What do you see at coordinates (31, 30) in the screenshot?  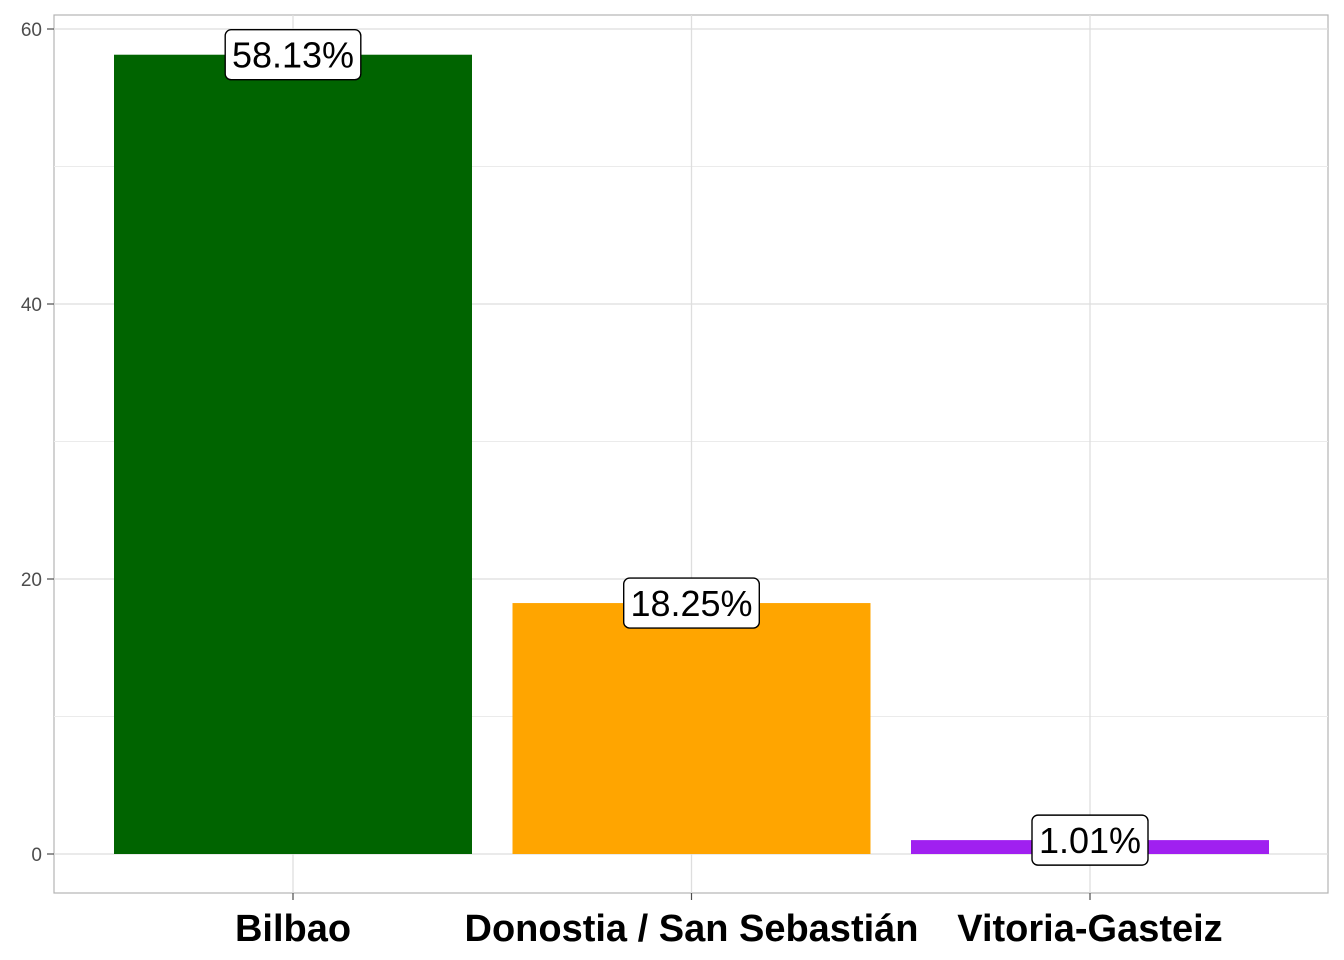 I see `y-tick-label: 60` at bounding box center [31, 30].